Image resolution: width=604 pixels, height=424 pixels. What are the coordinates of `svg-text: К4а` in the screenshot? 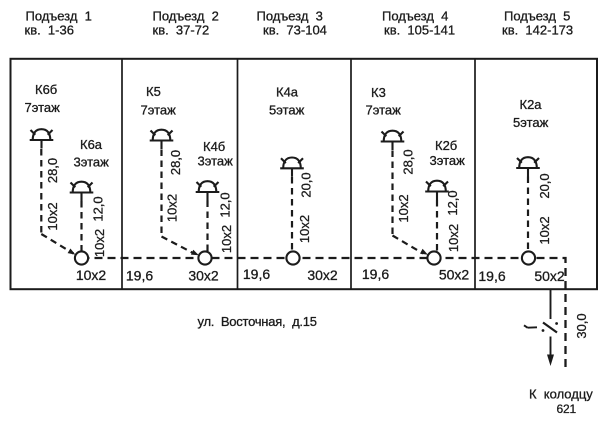 It's located at (287, 92).